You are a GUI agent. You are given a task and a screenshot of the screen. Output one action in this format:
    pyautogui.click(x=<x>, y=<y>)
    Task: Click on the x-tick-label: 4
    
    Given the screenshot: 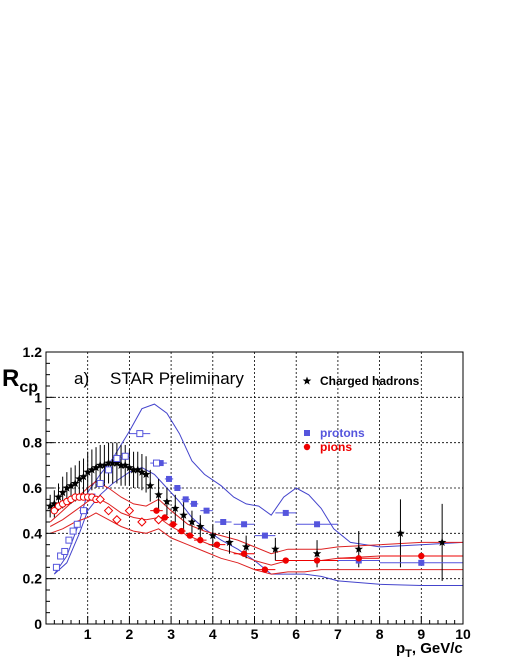 What is the action you would take?
    pyautogui.click(x=213, y=634)
    